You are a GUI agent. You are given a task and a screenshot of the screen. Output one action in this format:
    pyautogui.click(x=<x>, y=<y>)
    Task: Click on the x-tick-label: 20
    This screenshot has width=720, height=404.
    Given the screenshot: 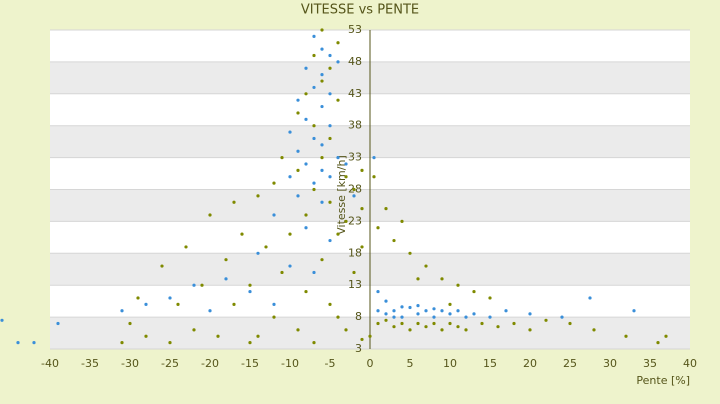 What is the action you would take?
    pyautogui.click(x=530, y=363)
    